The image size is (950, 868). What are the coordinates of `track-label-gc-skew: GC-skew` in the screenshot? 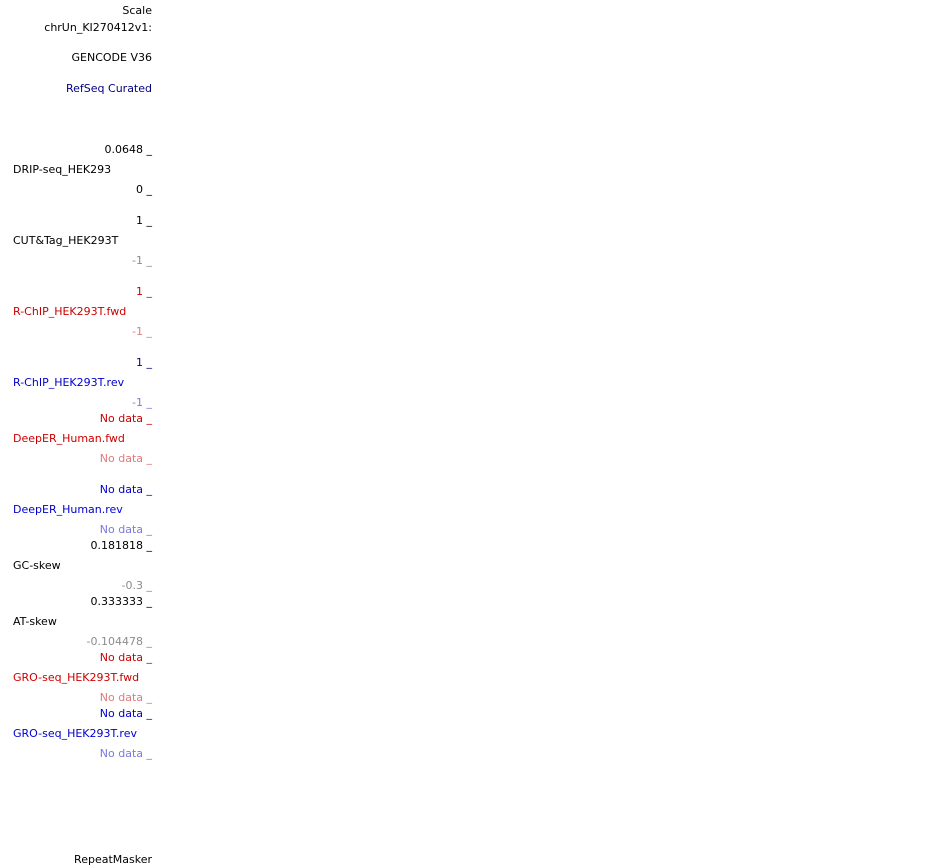 It's located at (37, 565).